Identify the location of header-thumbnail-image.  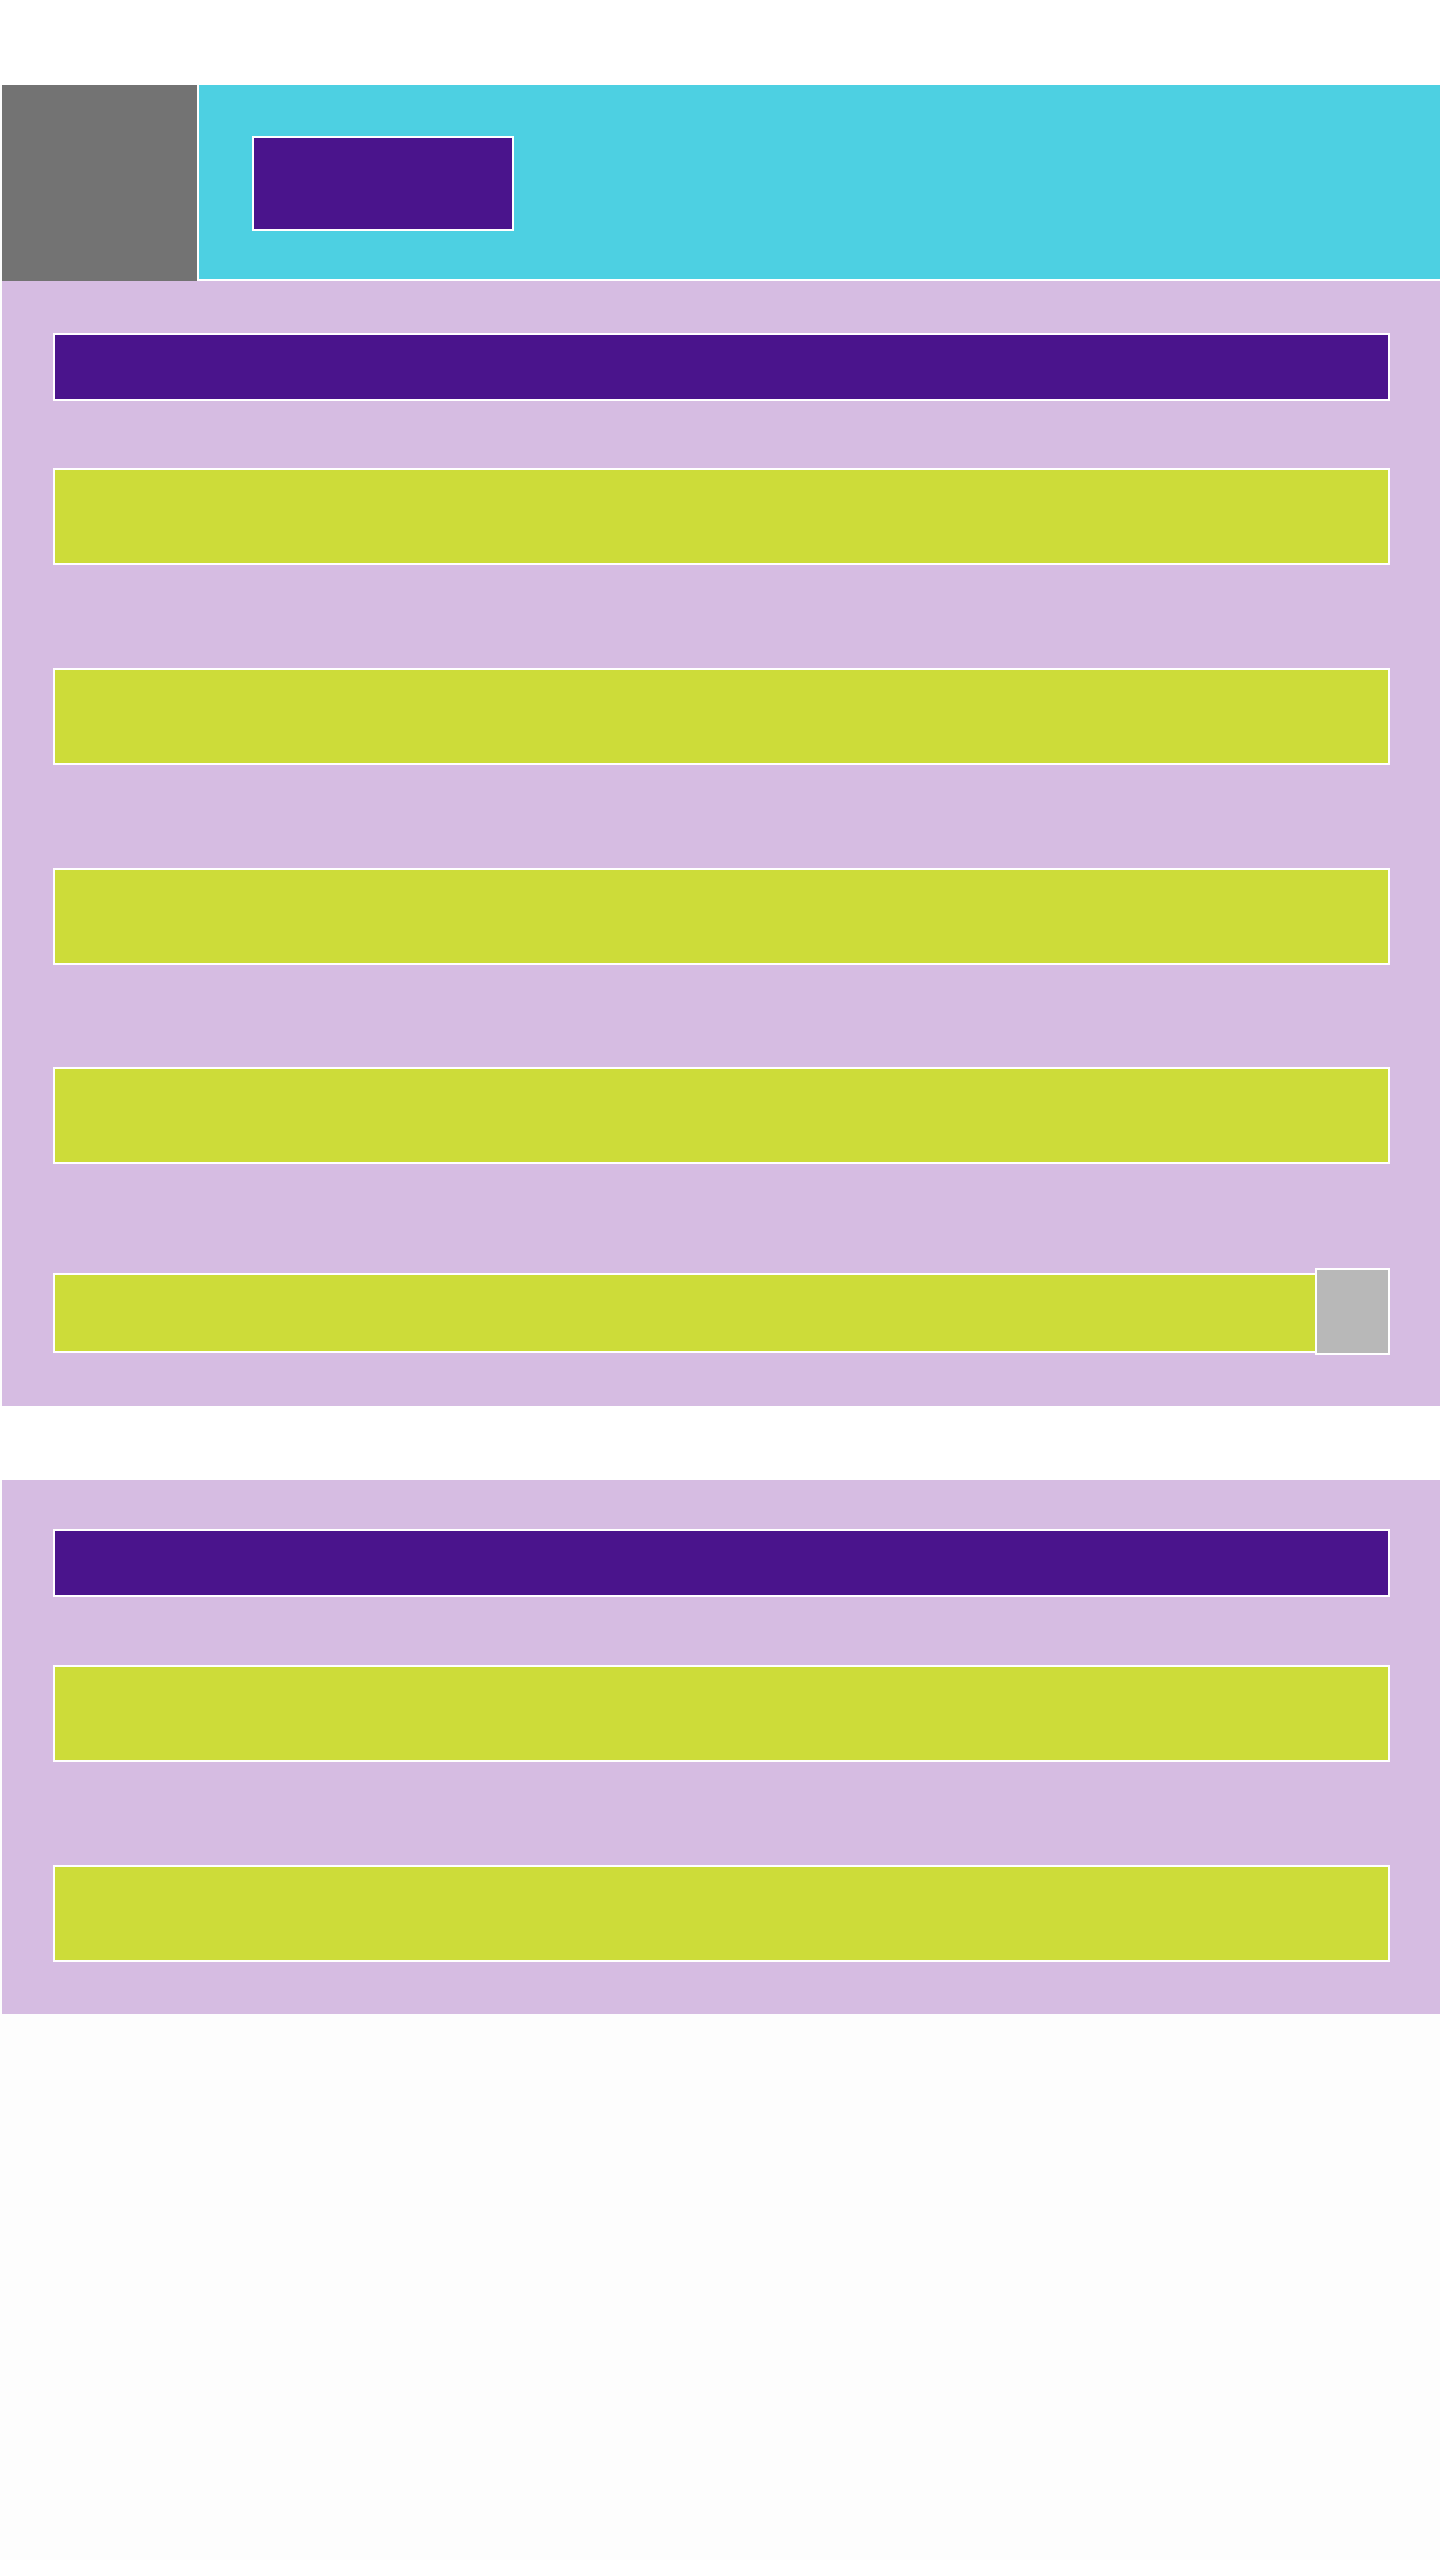
(99, 183).